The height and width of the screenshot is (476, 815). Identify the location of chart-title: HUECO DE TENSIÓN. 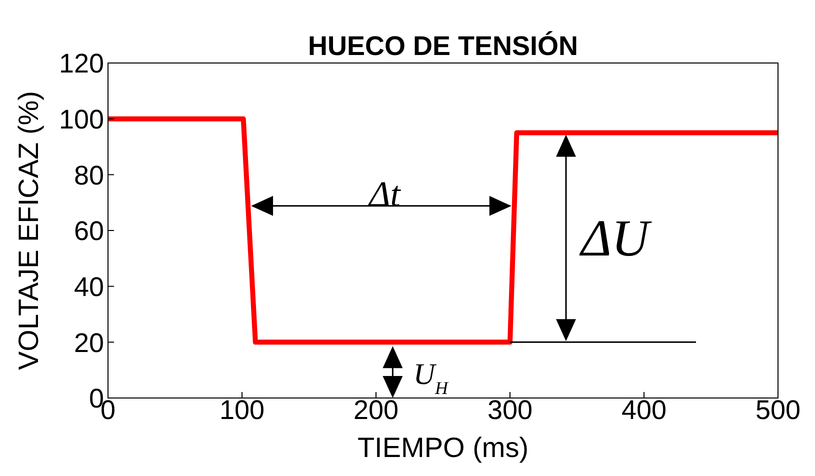
(443, 46).